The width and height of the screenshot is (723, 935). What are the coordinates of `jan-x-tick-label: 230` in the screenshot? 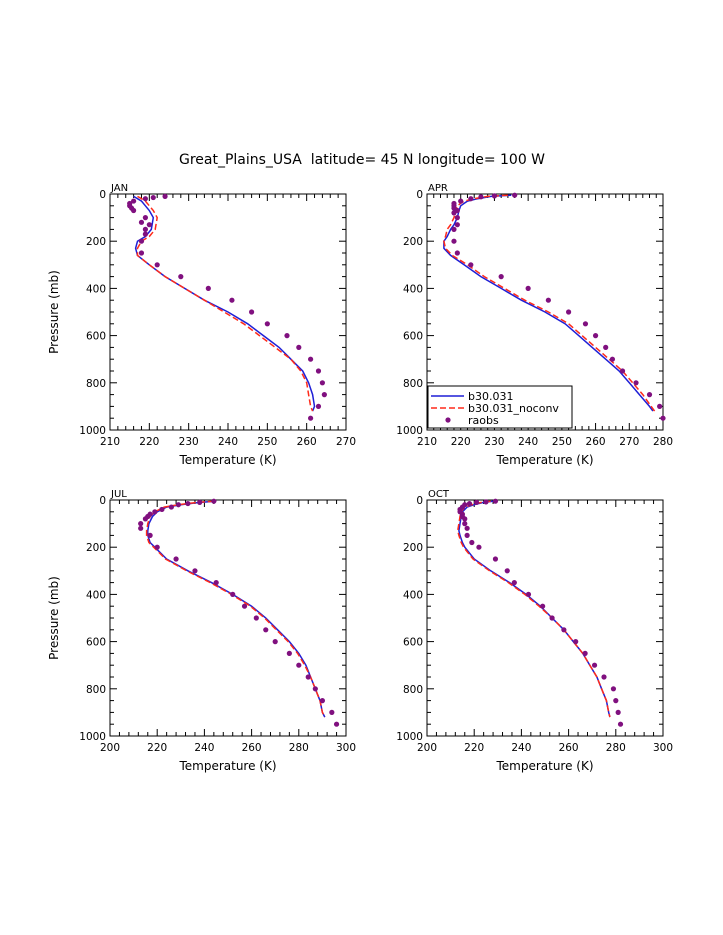 It's located at (189, 442).